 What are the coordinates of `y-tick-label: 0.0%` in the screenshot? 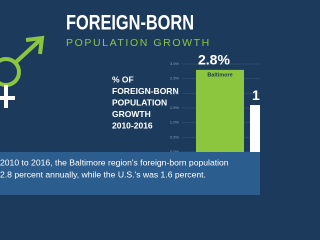 It's located at (175, 151).